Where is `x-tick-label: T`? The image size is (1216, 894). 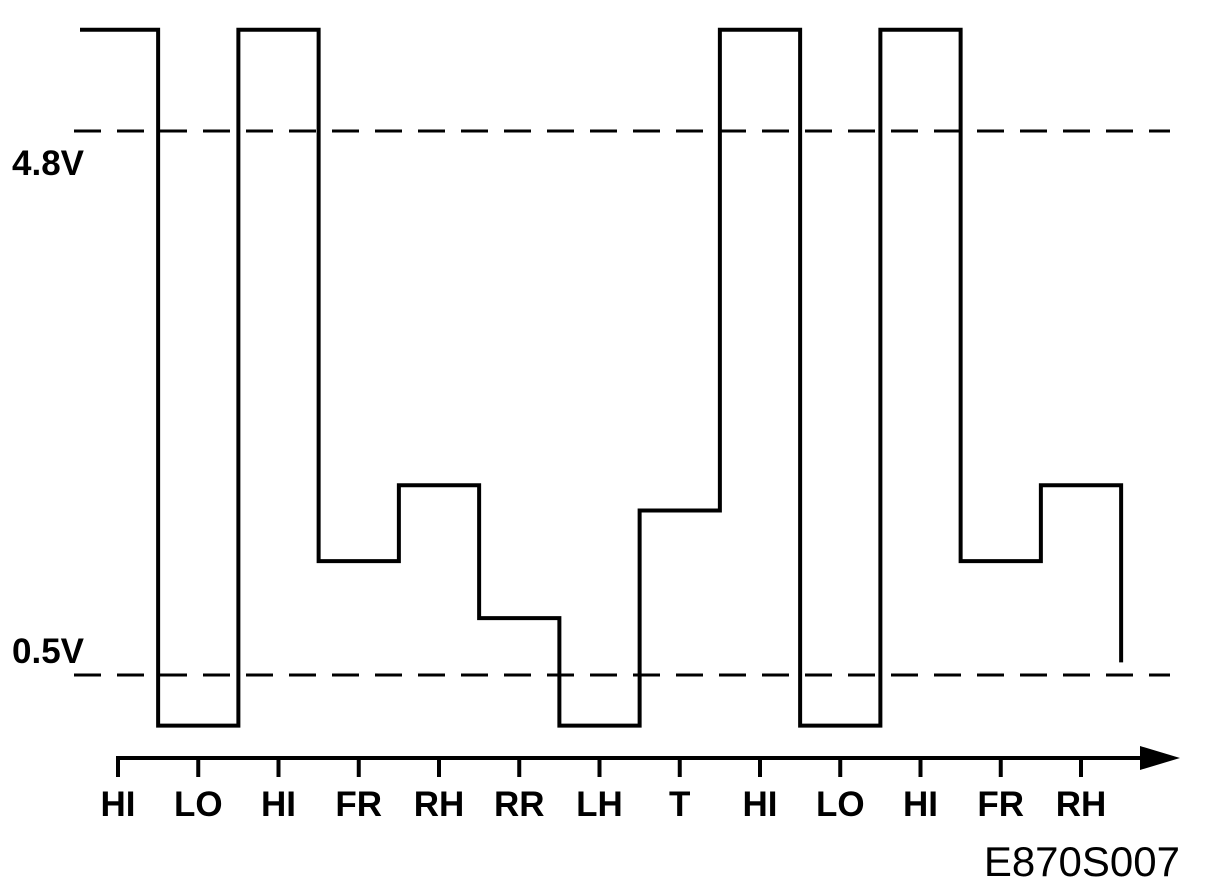 x-tick-label: T is located at coordinates (679, 804).